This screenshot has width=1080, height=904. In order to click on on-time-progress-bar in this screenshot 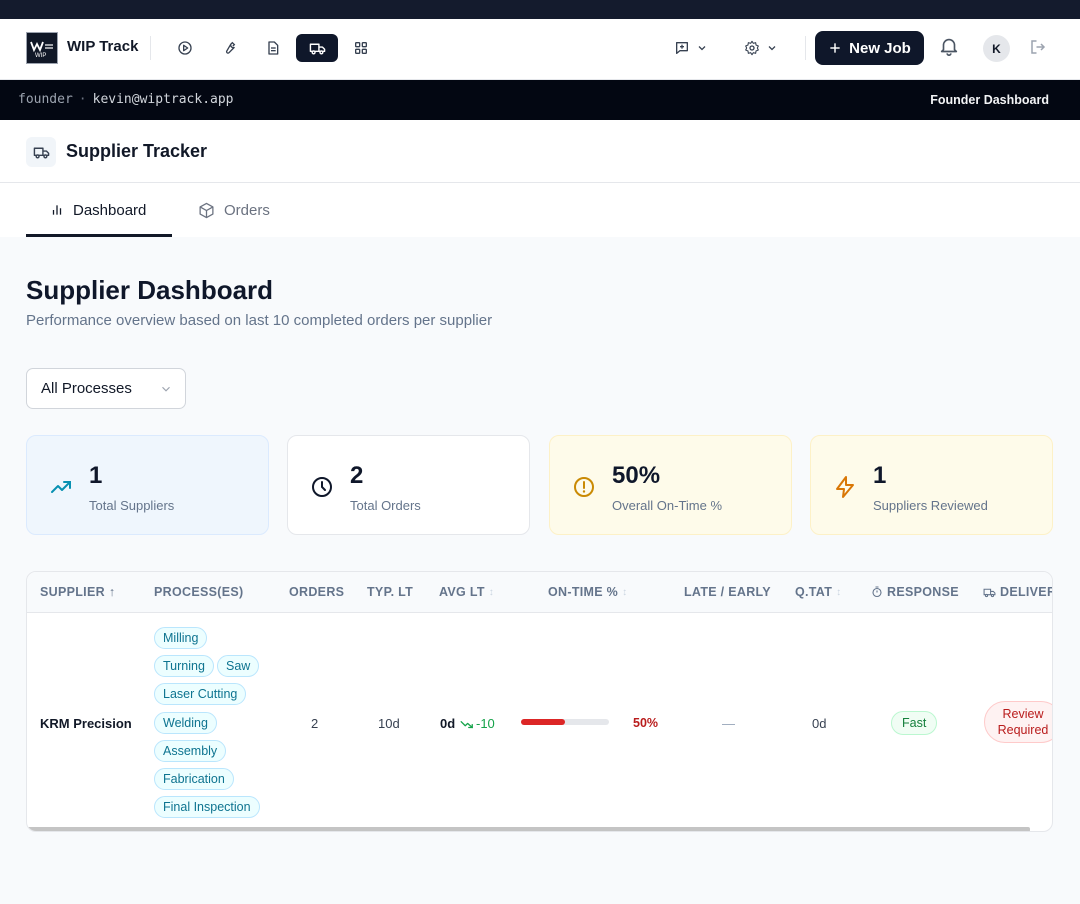, I will do `click(565, 722)`.